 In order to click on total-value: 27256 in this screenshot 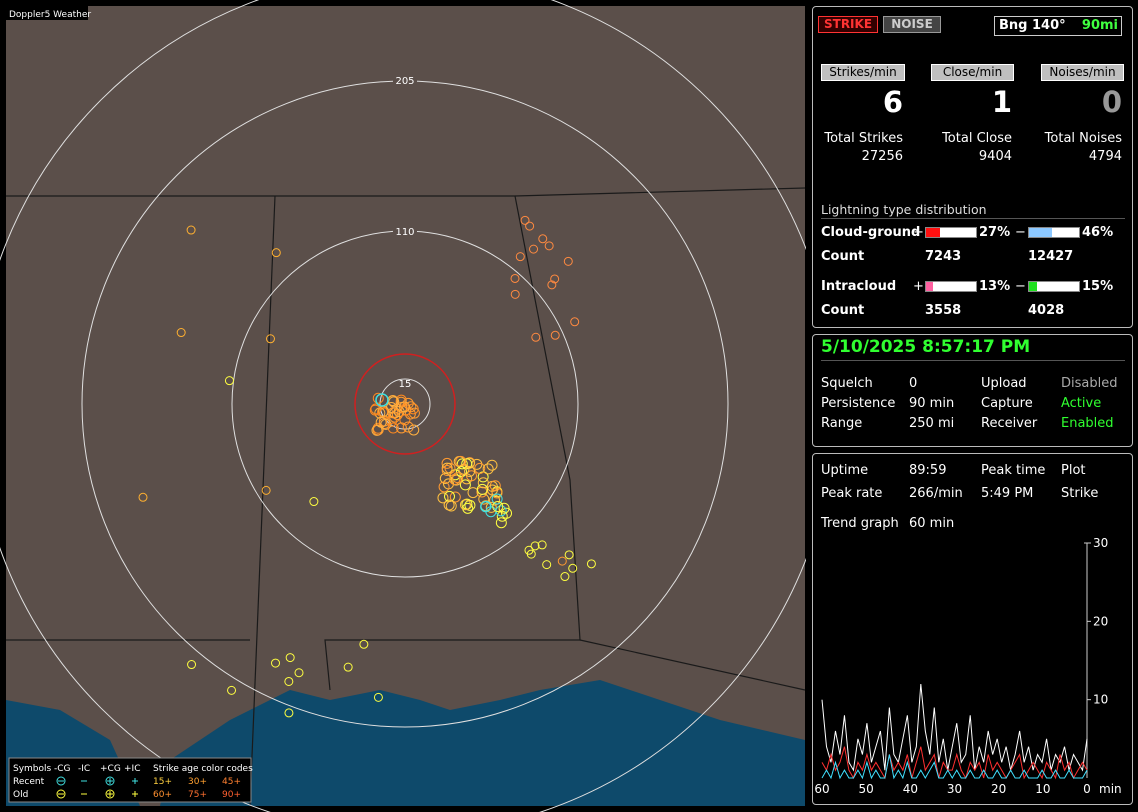, I will do `click(882, 156)`.